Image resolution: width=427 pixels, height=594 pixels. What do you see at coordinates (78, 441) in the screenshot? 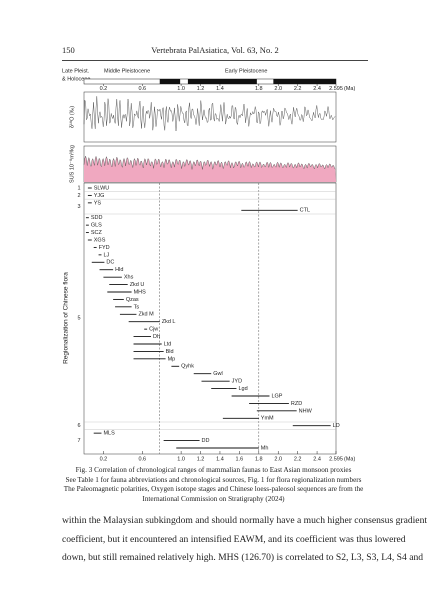
I see `group-label: 7` at bounding box center [78, 441].